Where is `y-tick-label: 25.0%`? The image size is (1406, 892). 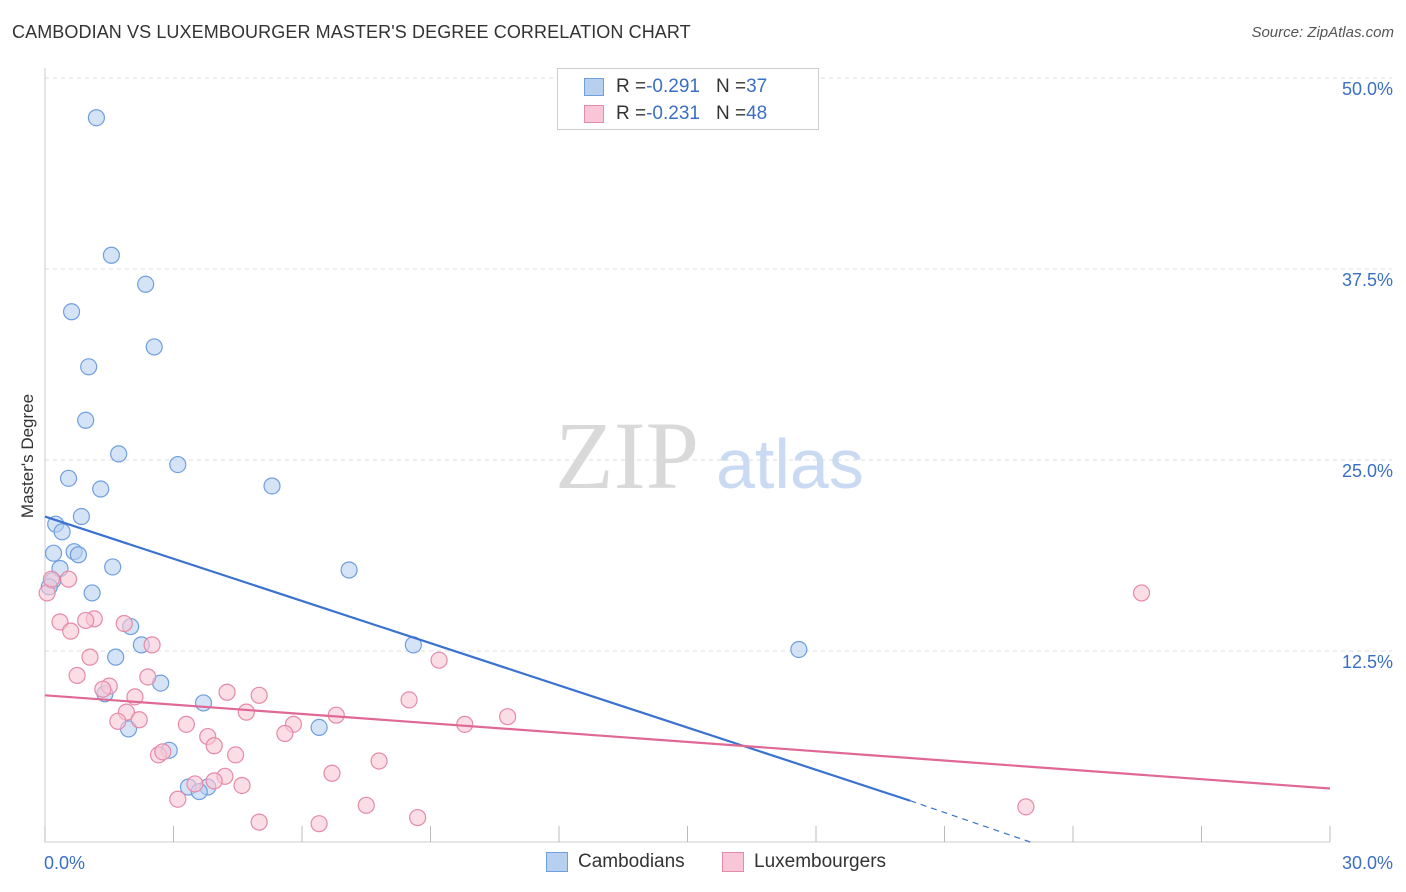
y-tick-label: 25.0% is located at coordinates (1367, 471).